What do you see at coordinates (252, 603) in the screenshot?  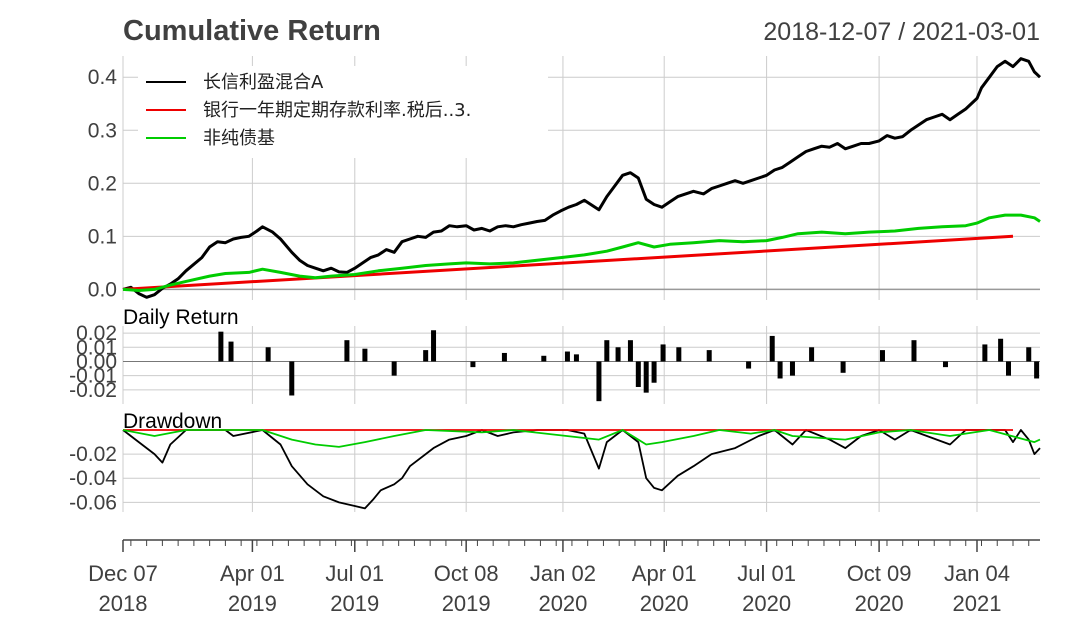 I see `x-tick-label-year-1: 2019` at bounding box center [252, 603].